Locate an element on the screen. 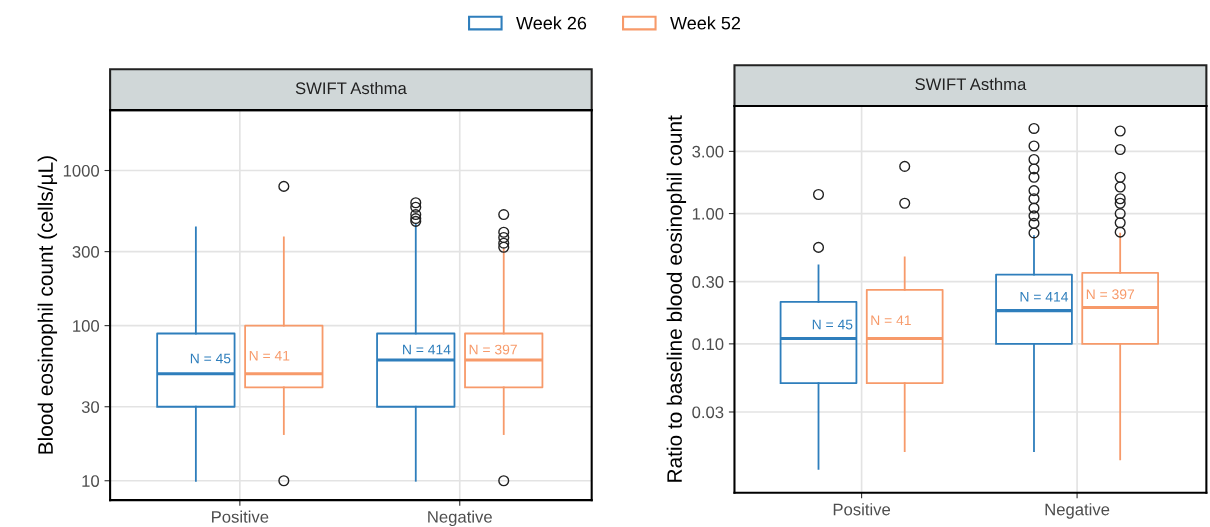 Image resolution: width=1210 pixels, height=527 pixels. y-tick-label: 0.10 is located at coordinates (708, 344).